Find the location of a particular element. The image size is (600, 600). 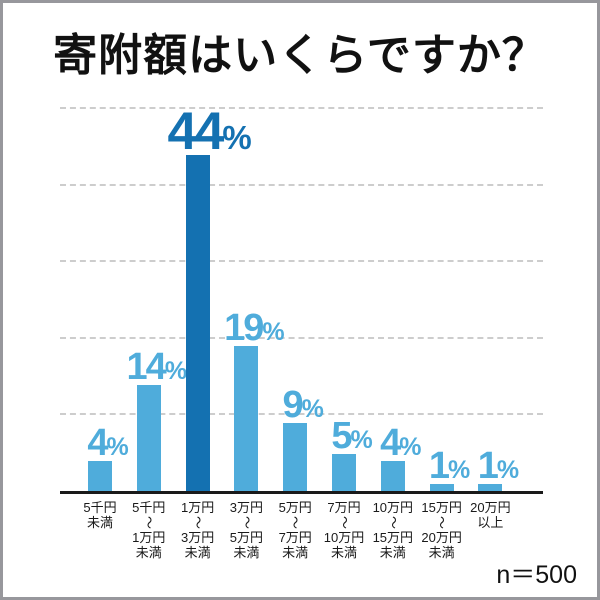

x-axis-line is located at coordinates (301, 492).